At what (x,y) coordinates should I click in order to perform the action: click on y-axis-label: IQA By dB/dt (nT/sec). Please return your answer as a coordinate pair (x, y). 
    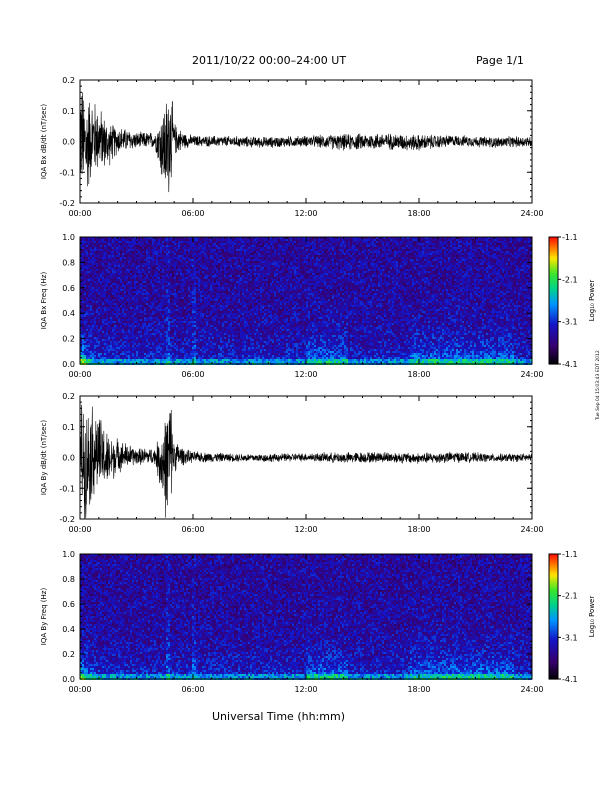
    Looking at the image, I should click on (44, 457).